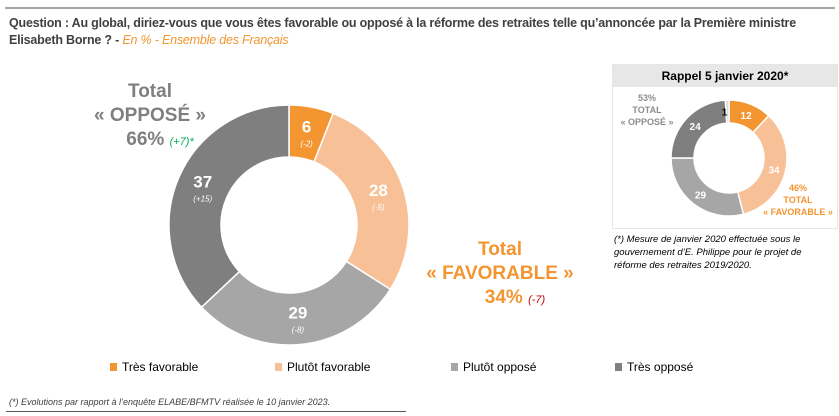 The width and height of the screenshot is (839, 416). Describe the element at coordinates (205, 40) in the screenshot. I see `subtitle: En % - Ensemble des Français` at that location.